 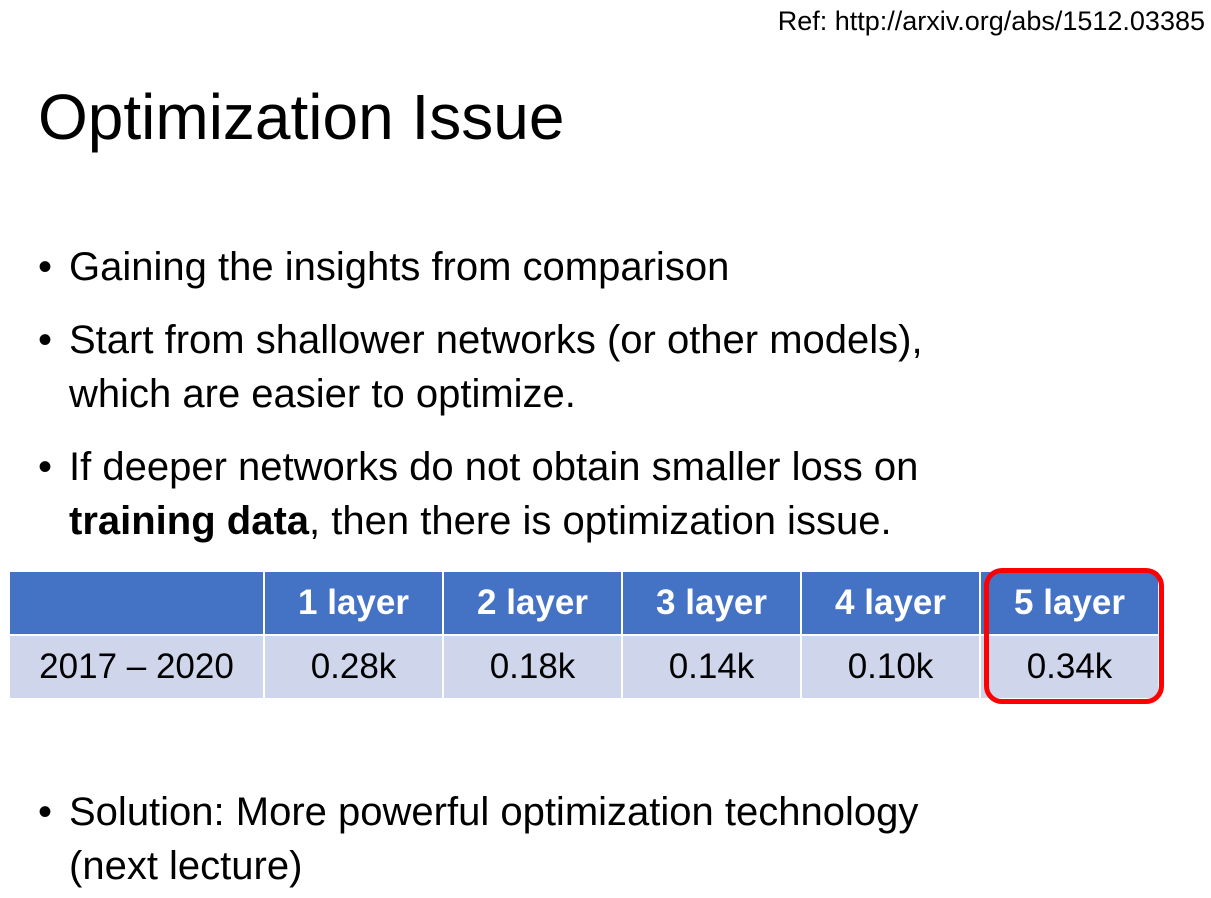 What do you see at coordinates (353, 603) in the screenshot?
I see `table-header-cell: 1 layer` at bounding box center [353, 603].